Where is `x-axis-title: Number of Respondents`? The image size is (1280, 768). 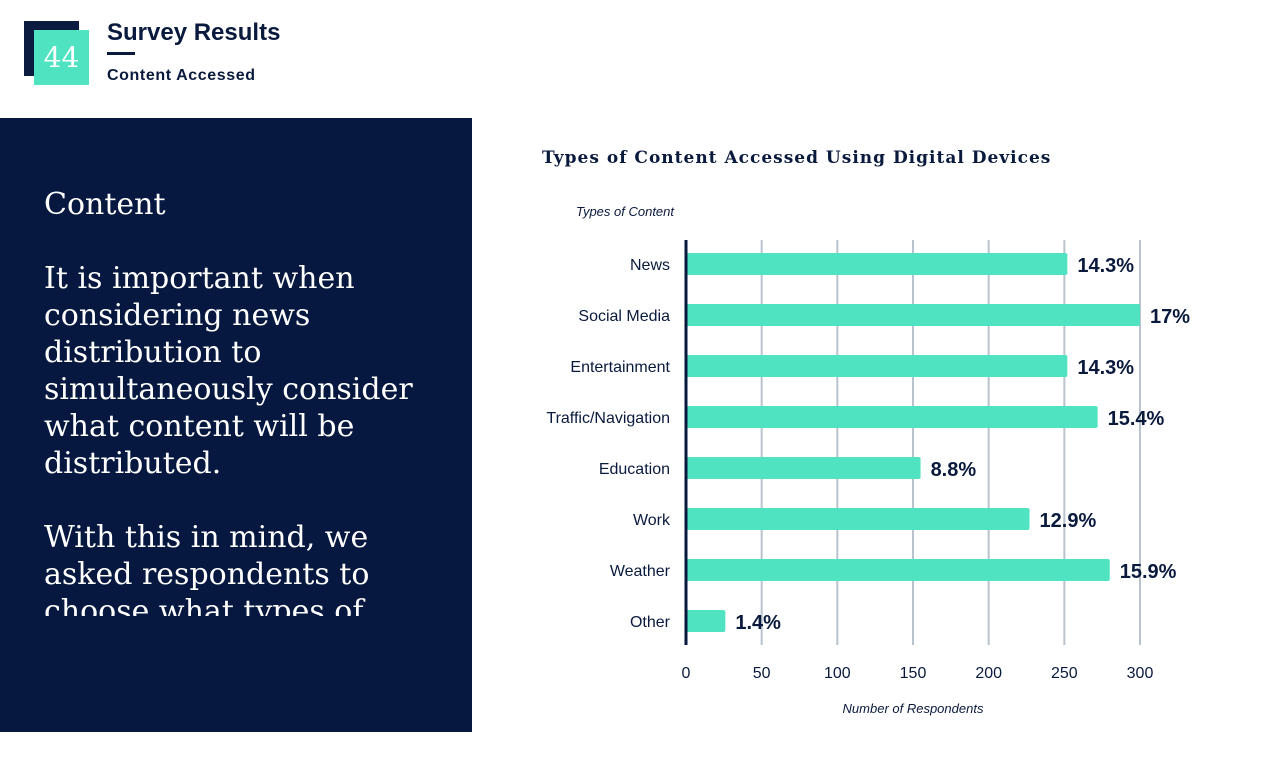
x-axis-title: Number of Respondents is located at coordinates (913, 708).